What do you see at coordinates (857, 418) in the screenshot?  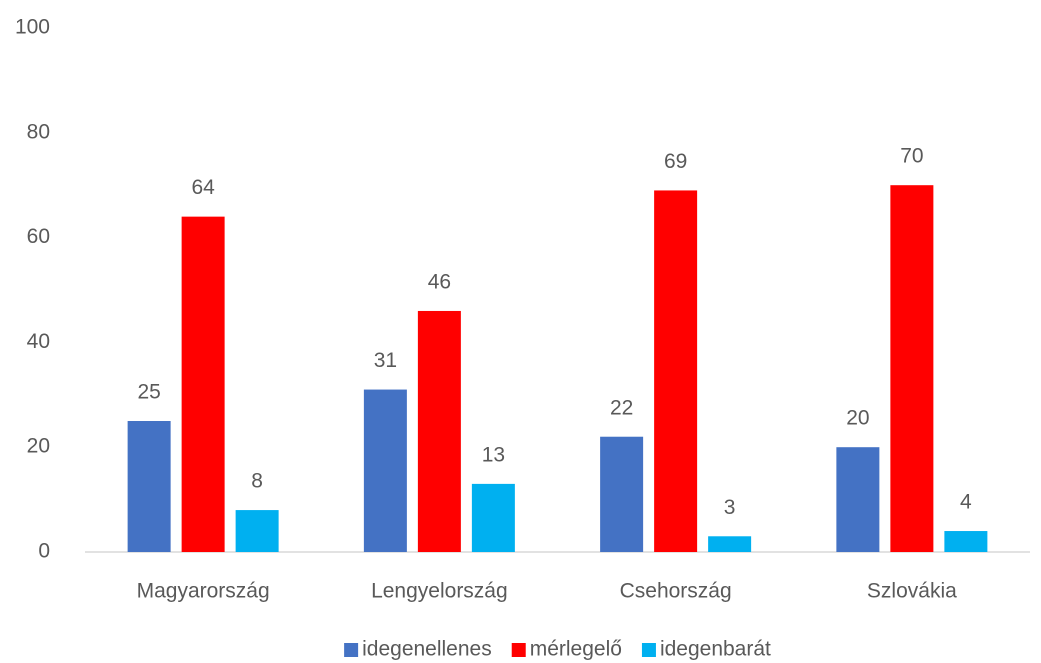 I see `data-label: 20` at bounding box center [857, 418].